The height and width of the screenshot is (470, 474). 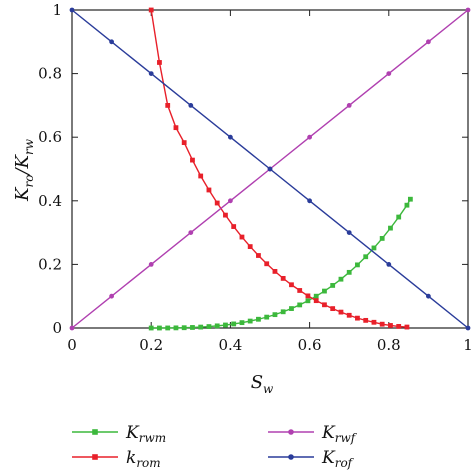 I want to click on legend: Krwm krom Krwf Krof, so click(x=215, y=446).